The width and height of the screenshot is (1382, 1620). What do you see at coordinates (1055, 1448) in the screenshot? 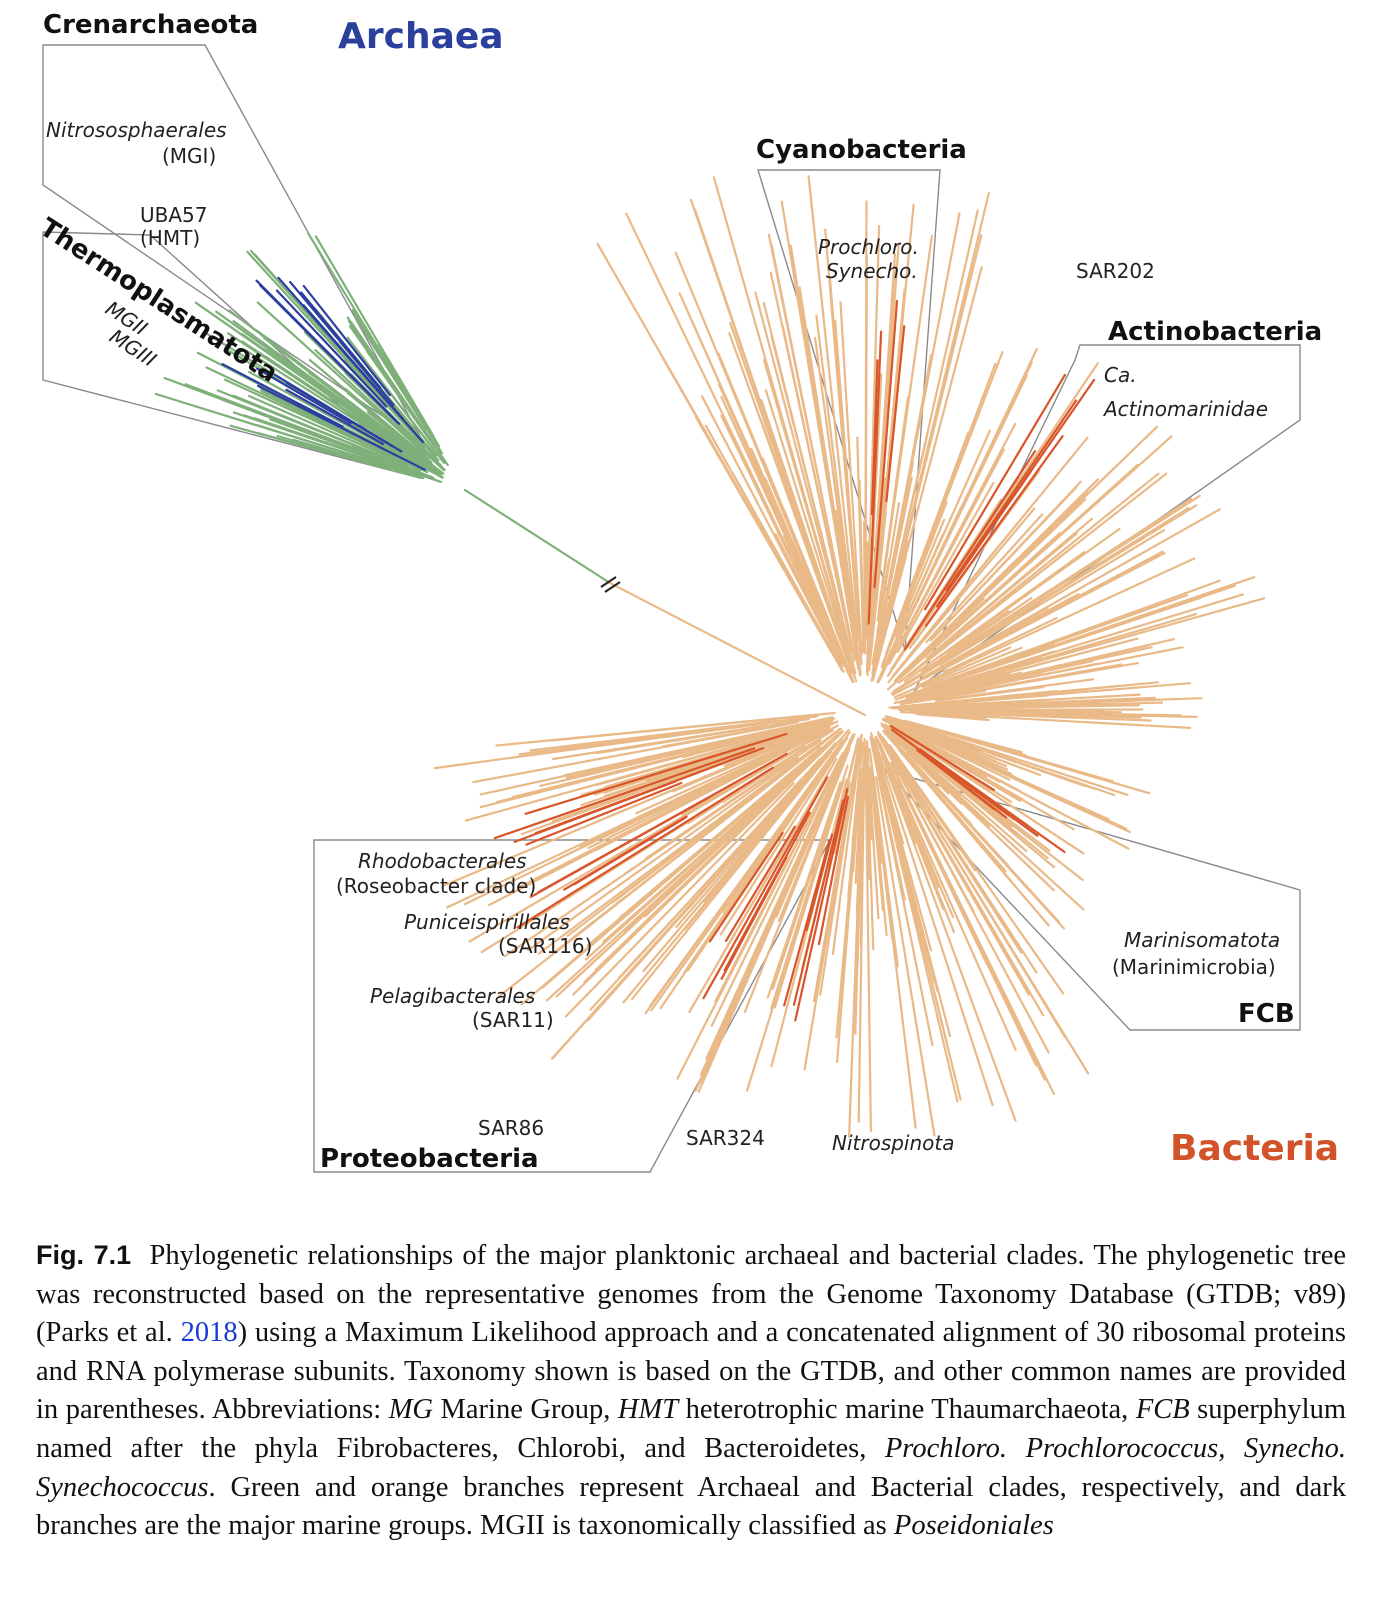
I see `abbr-prochloro: Prochloro. Prochlorococcus,` at bounding box center [1055, 1448].